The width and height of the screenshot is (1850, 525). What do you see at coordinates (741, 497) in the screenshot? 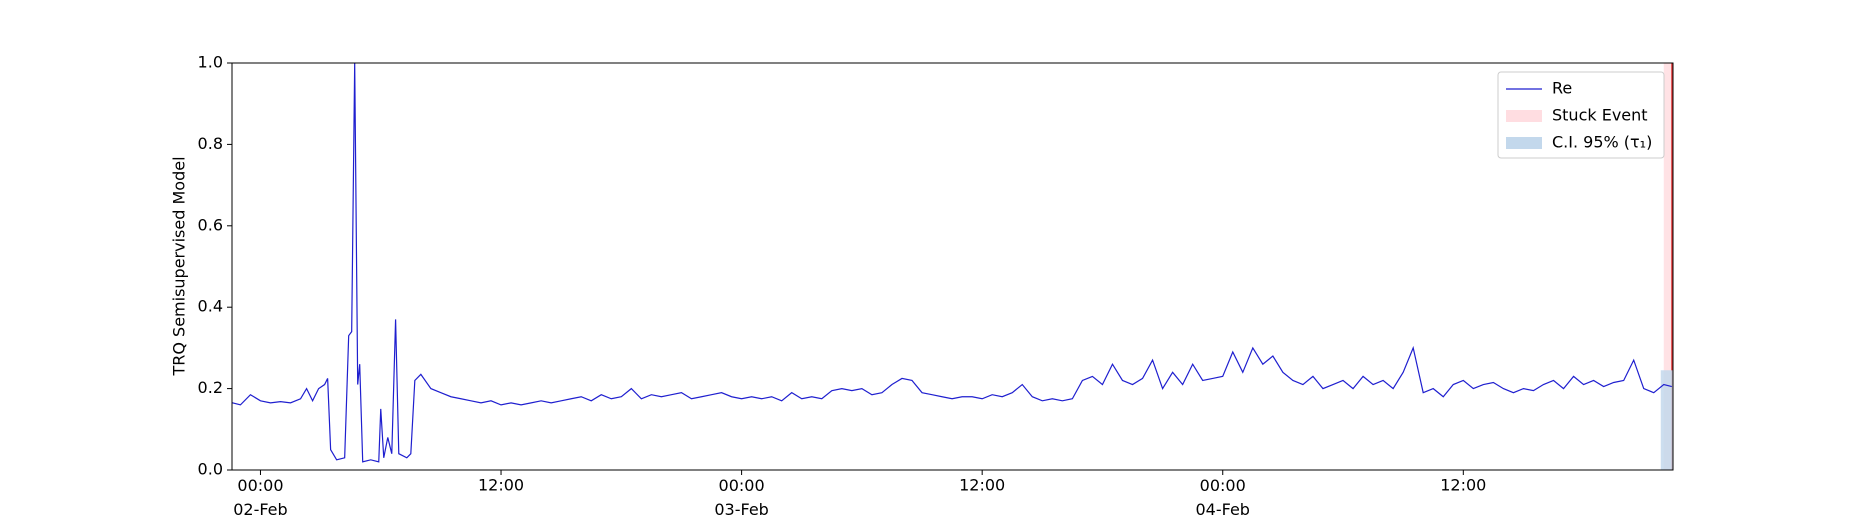
I see `x-tick-label: 00:00 03-Feb` at bounding box center [741, 497].